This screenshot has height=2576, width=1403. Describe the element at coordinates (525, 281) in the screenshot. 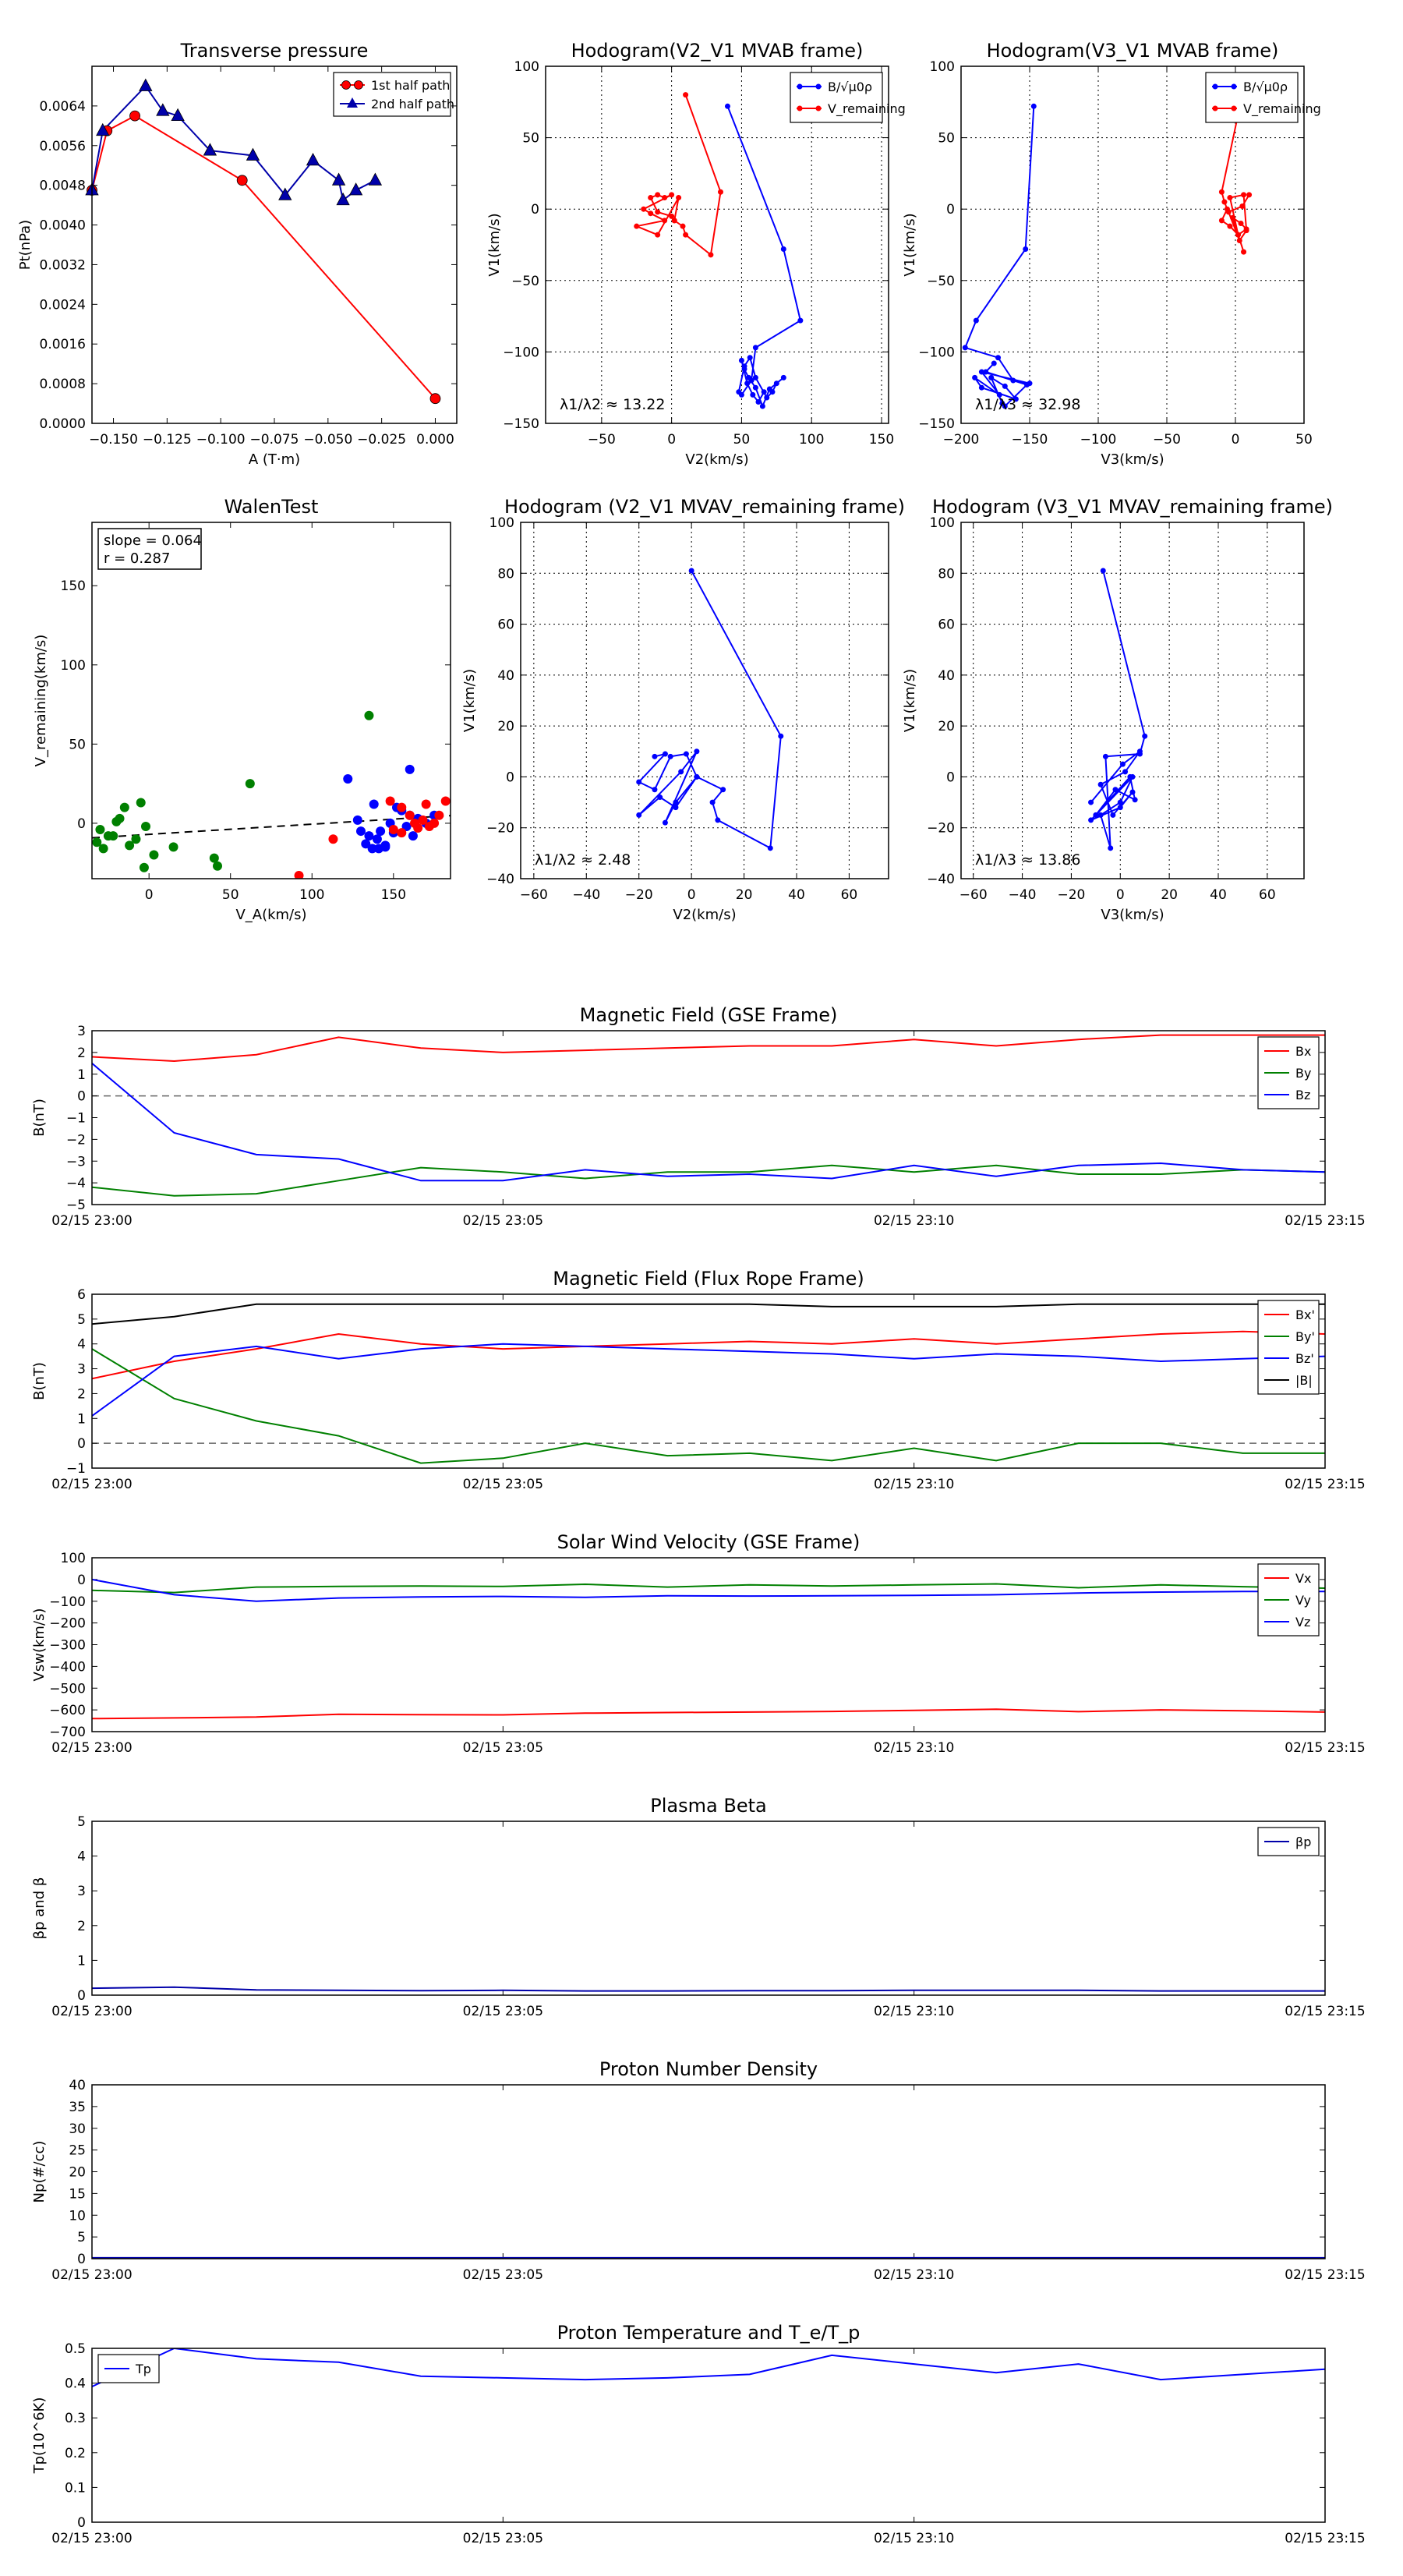

I see `y-tick-label: −50` at that location.